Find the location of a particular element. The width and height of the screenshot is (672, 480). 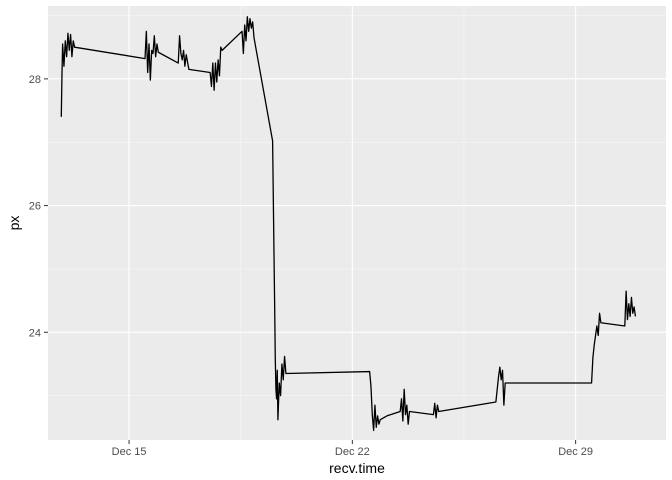

y-tick-label: 24 is located at coordinates (35, 333).